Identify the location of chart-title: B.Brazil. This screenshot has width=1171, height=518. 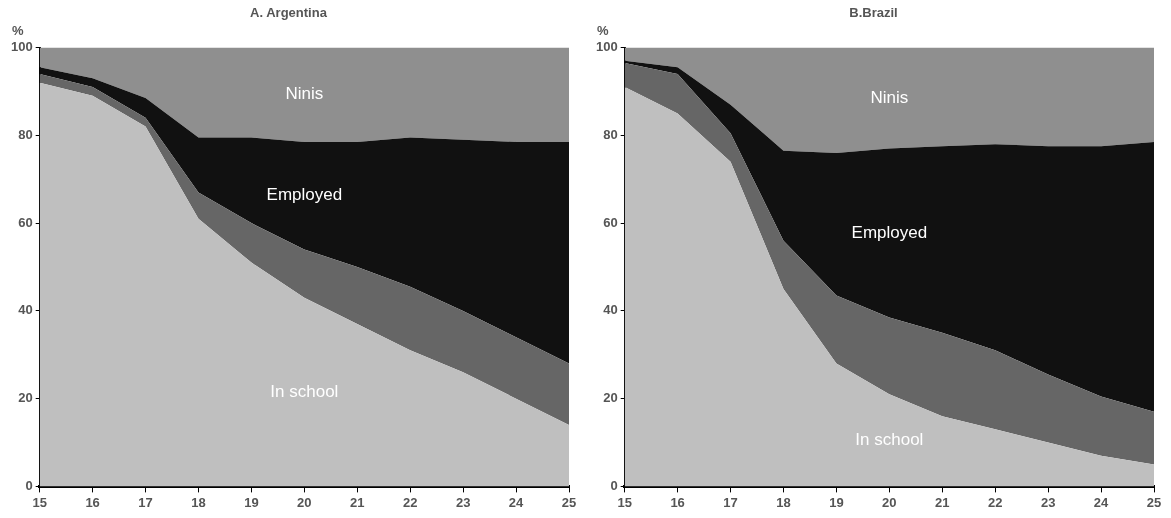
(873, 13).